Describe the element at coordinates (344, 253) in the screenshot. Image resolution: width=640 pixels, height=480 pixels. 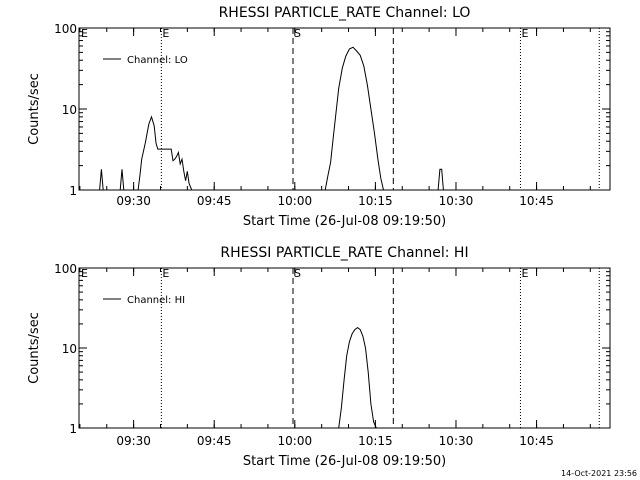
I see `chart-title: RHESSI PARTICLE_RATE Channel: HI` at that location.